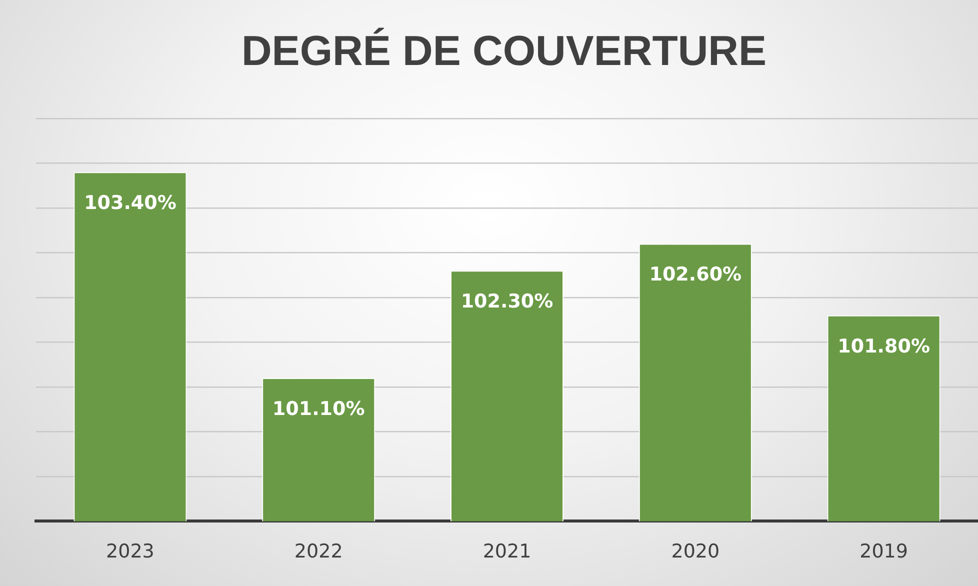 The image size is (978, 586). What do you see at coordinates (507, 551) in the screenshot?
I see `x-tick-label: 2021` at bounding box center [507, 551].